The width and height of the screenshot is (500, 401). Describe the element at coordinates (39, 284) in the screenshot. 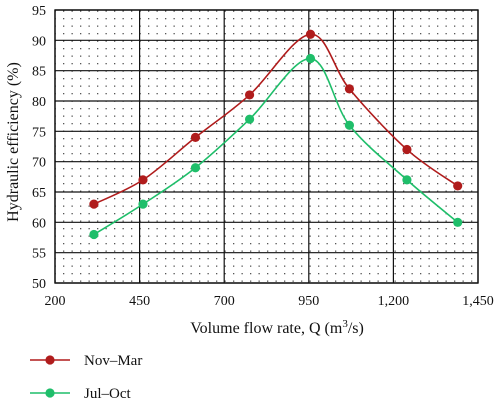

I see `y-tick-label: 50` at that location.